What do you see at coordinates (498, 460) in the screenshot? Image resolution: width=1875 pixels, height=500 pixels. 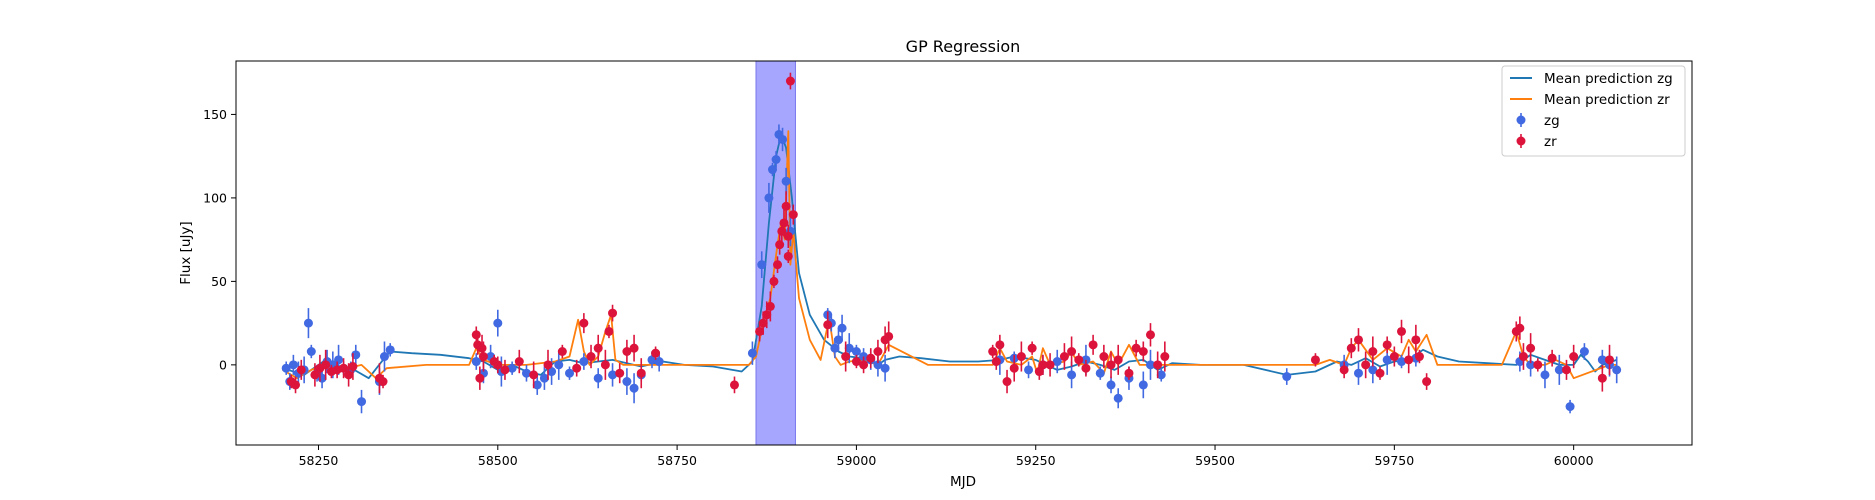 I see `x-tick-label: 58500` at bounding box center [498, 460].